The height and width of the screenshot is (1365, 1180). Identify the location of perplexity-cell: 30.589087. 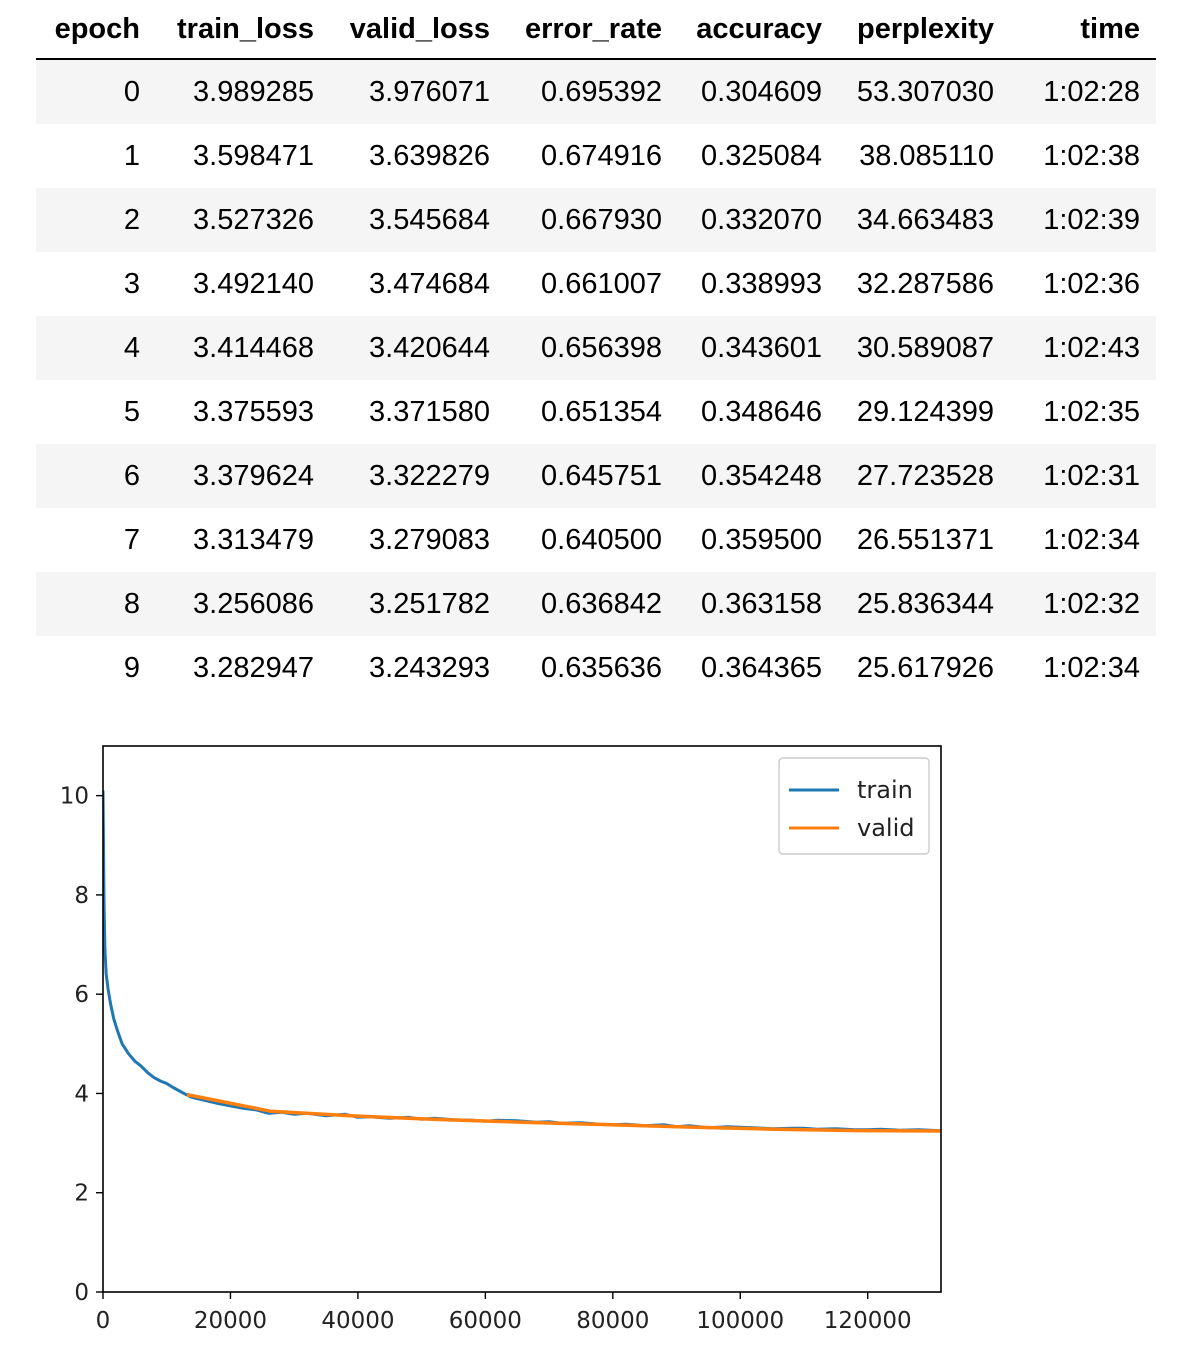
(925, 347).